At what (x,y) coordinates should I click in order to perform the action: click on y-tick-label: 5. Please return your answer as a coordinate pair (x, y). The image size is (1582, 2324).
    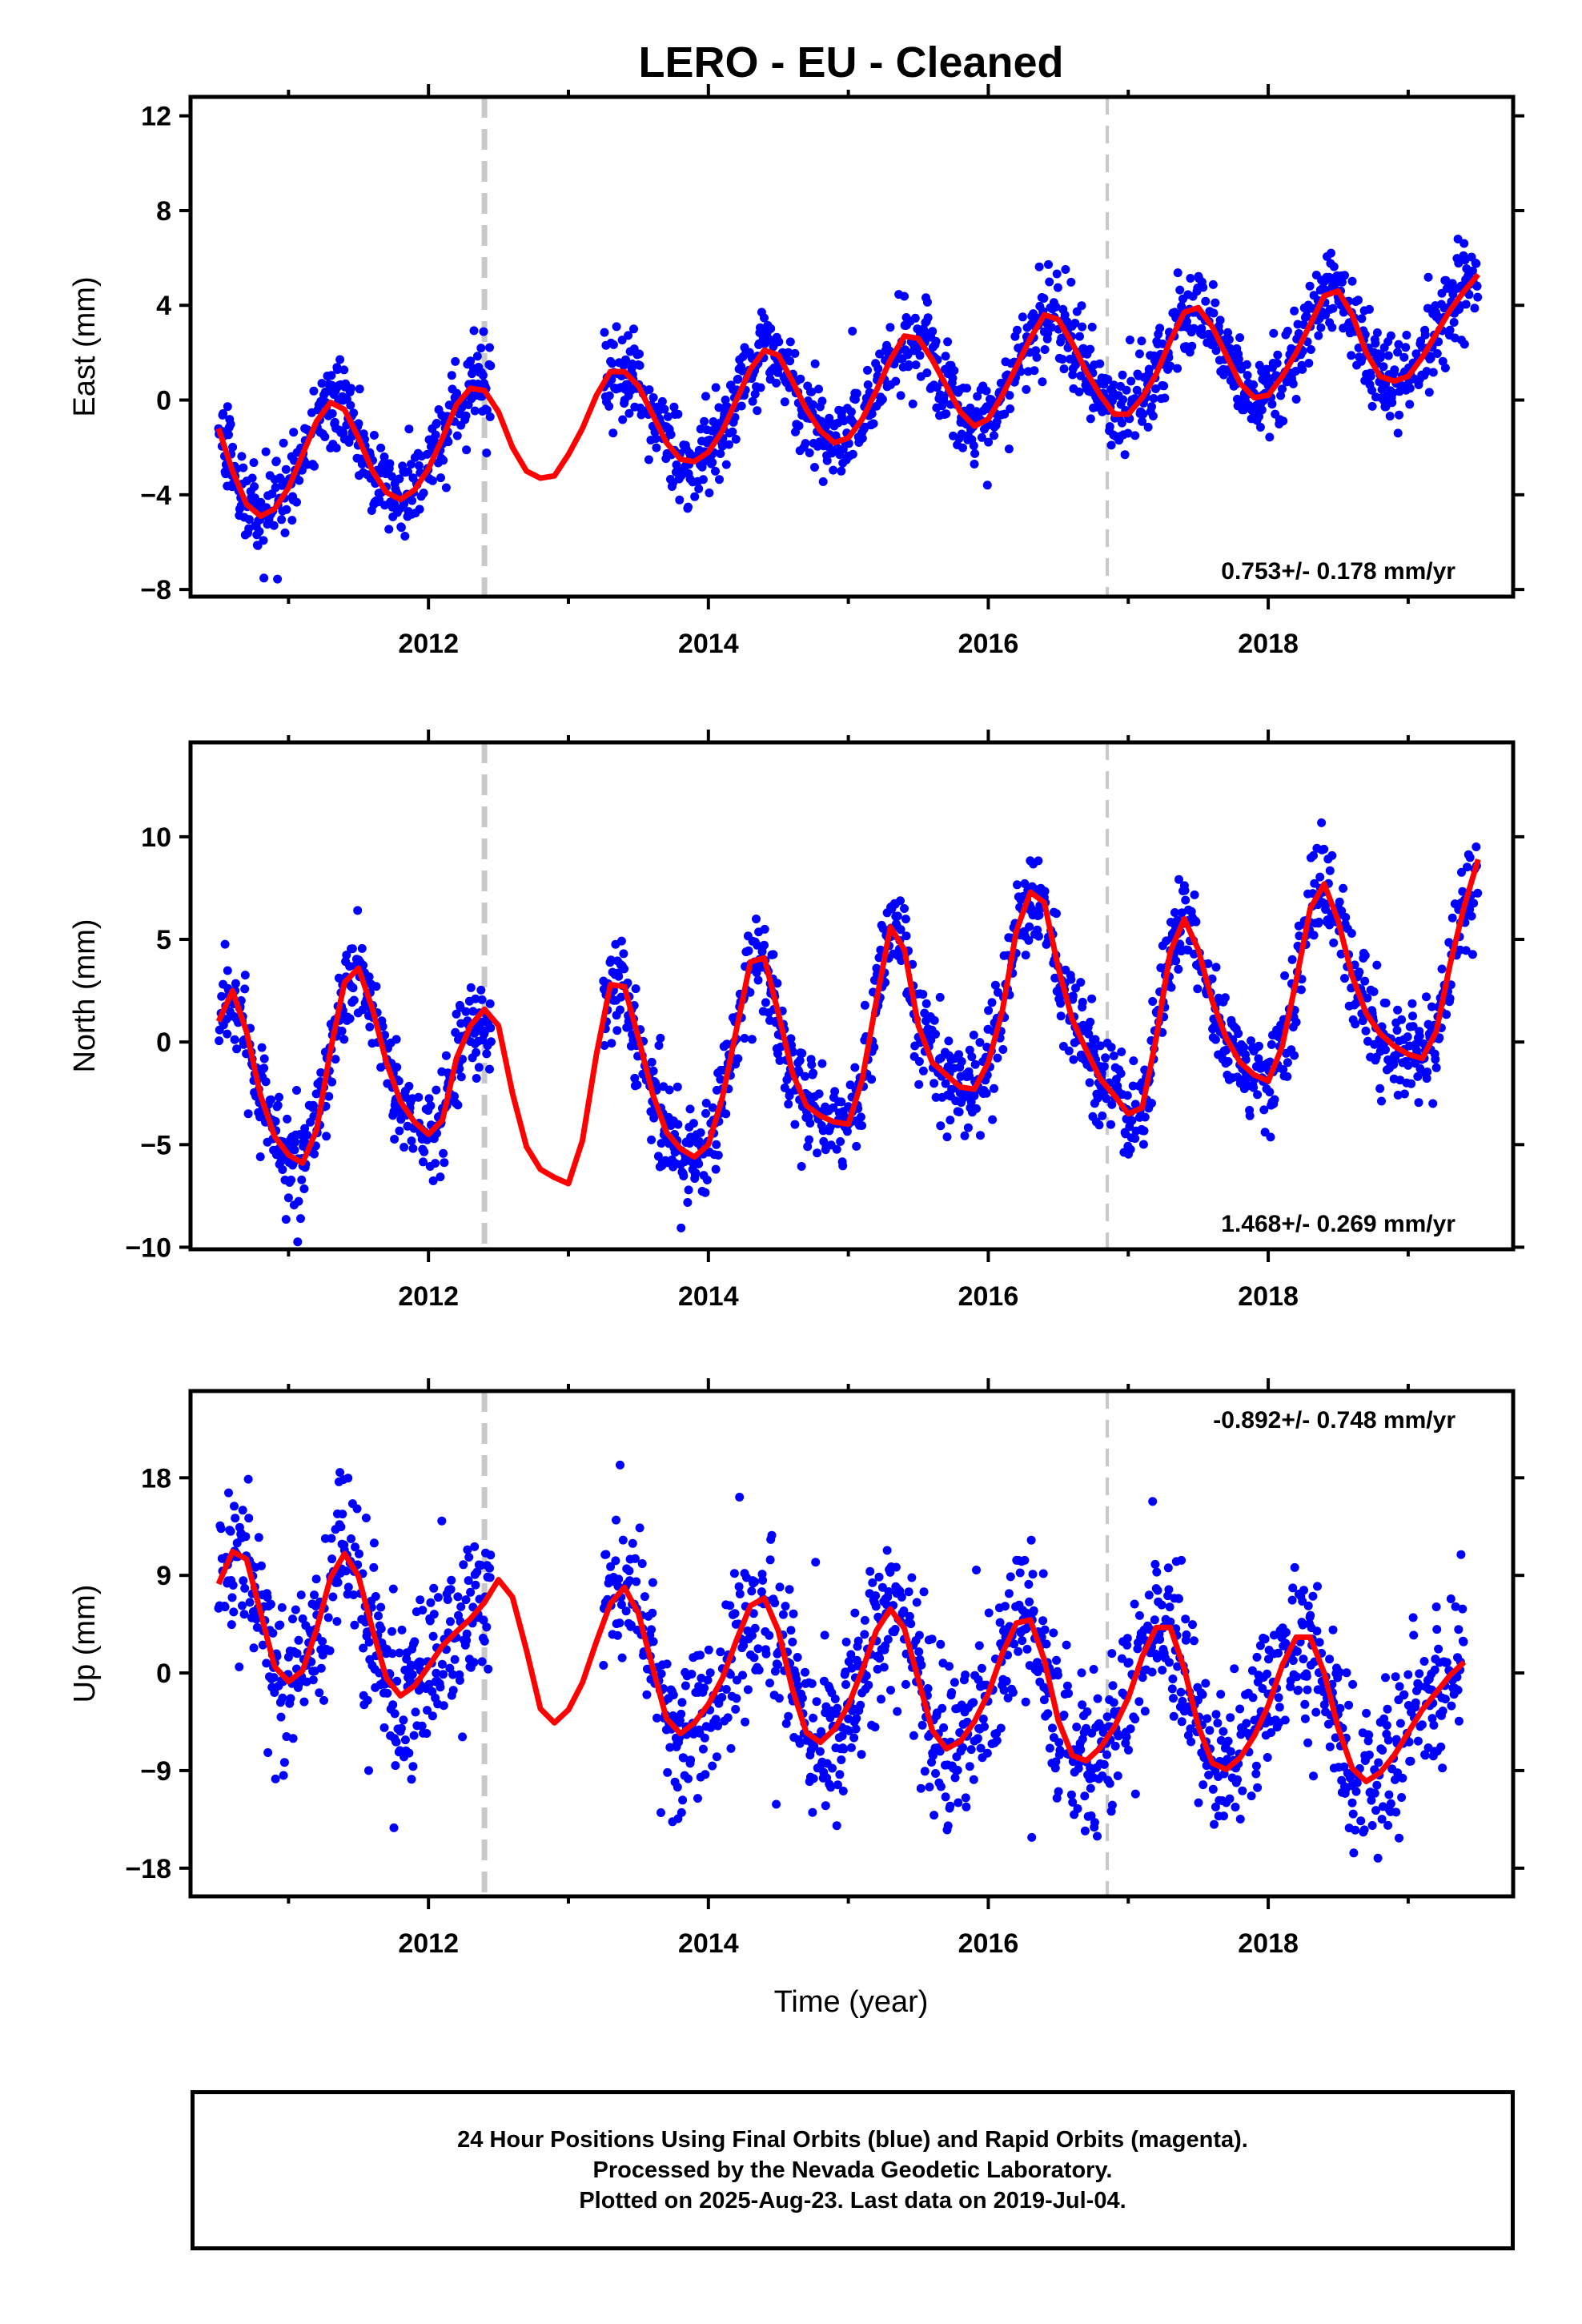
    Looking at the image, I should click on (164, 940).